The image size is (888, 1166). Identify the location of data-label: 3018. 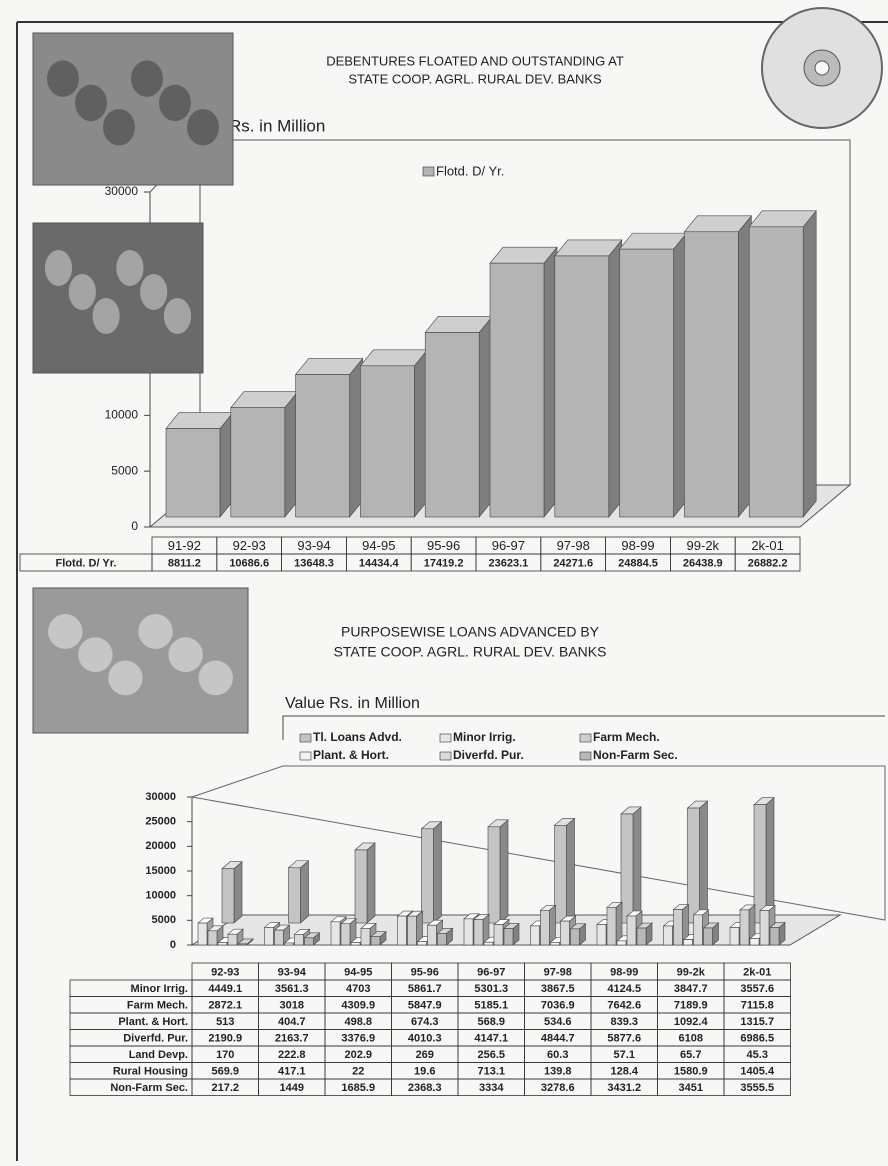
(292, 1006).